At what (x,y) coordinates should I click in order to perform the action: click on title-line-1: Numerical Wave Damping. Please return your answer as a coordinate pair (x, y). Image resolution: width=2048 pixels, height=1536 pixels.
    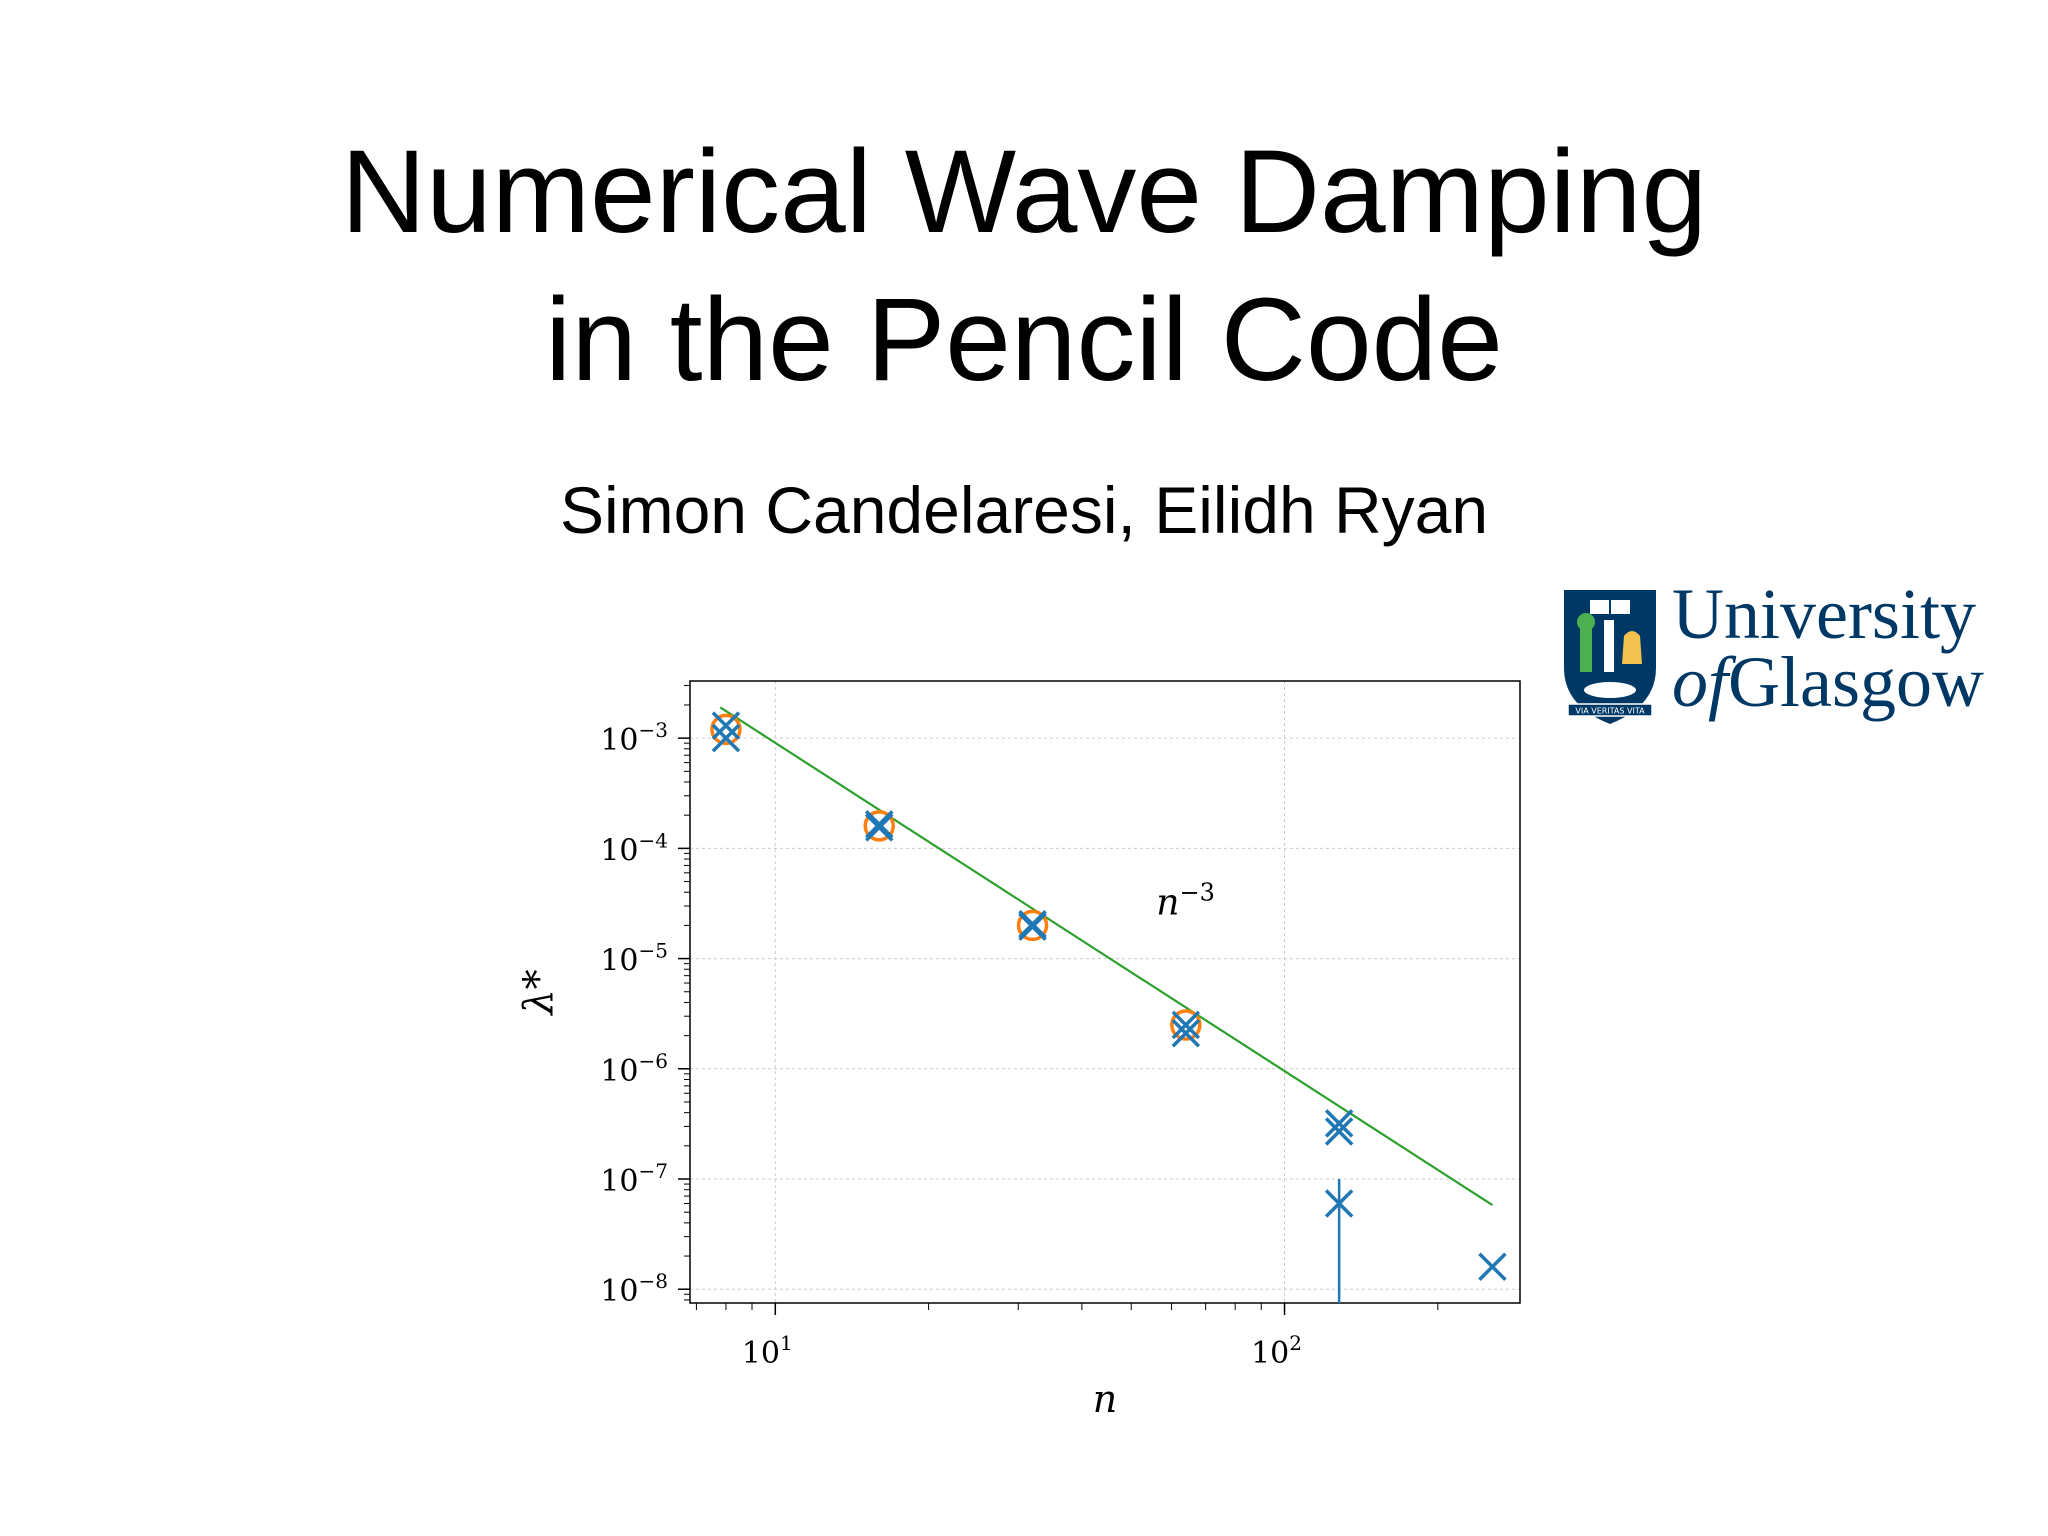
    Looking at the image, I should click on (1024, 192).